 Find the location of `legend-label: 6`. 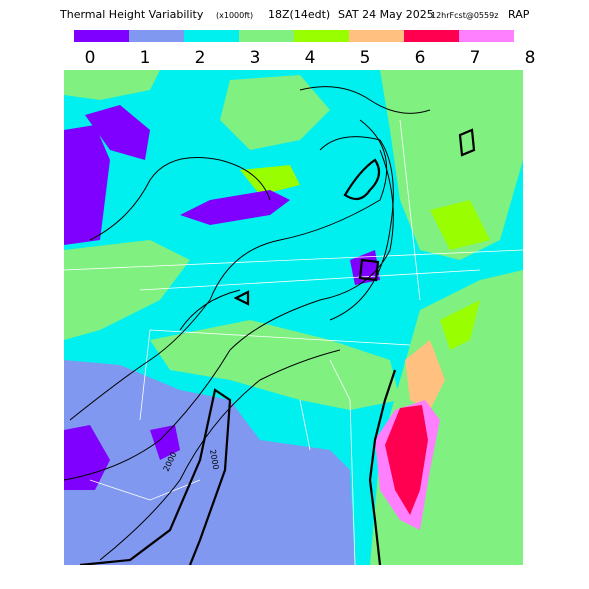

legend-label: 6 is located at coordinates (420, 58).